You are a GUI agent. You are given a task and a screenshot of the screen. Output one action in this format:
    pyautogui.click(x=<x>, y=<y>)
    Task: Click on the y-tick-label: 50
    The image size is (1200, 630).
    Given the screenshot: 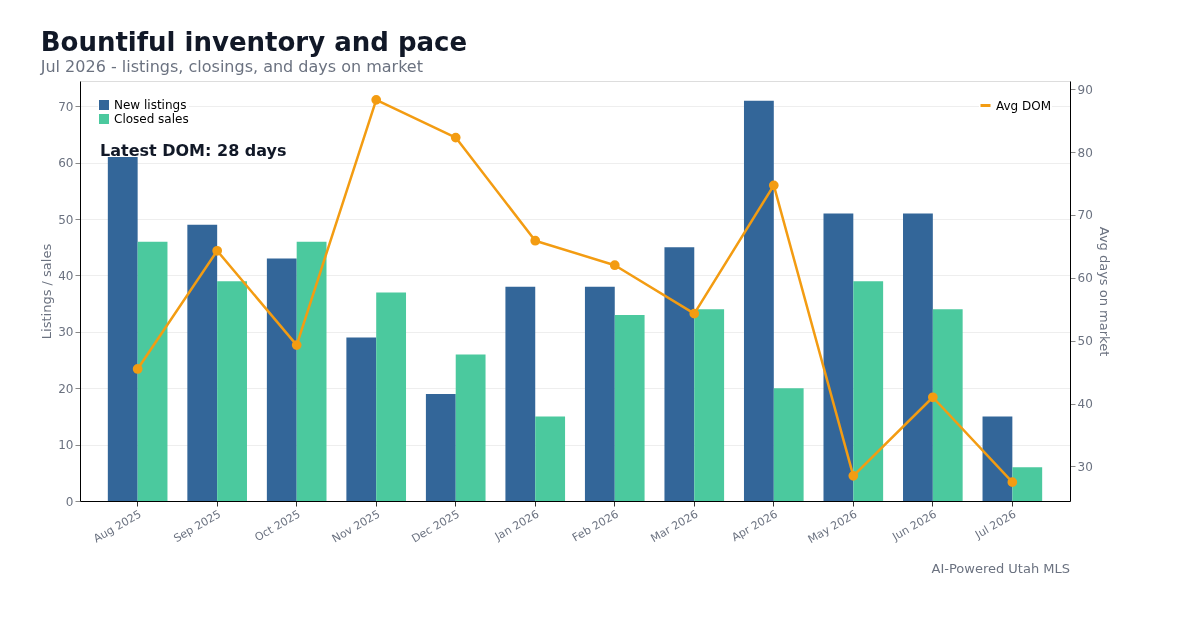 What is the action you would take?
    pyautogui.click(x=66, y=219)
    